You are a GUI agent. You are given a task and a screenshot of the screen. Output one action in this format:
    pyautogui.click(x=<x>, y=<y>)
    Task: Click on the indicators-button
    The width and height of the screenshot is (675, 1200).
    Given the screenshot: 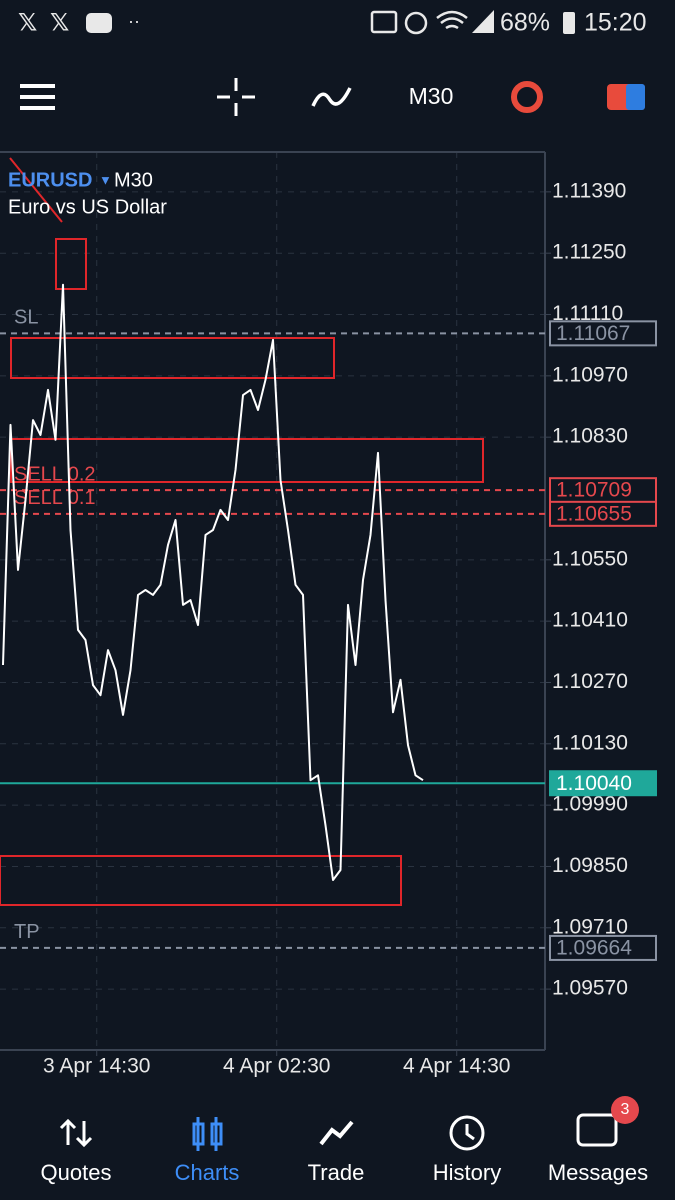 What is the action you would take?
    pyautogui.click(x=331, y=97)
    